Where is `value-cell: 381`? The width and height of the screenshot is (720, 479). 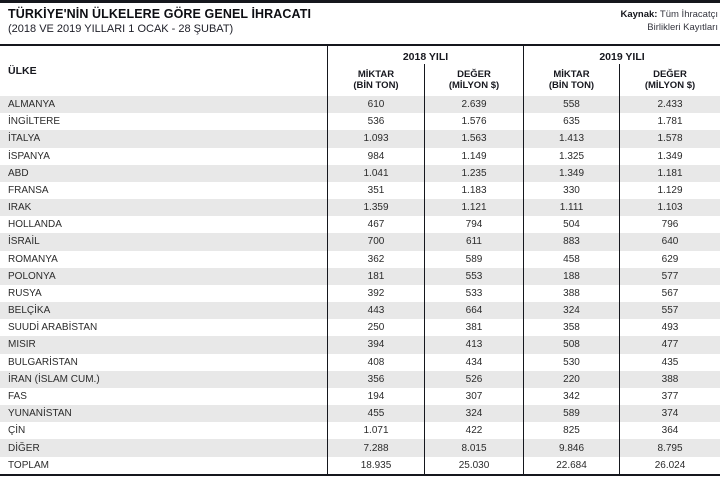
value-cell: 381 is located at coordinates (473, 328).